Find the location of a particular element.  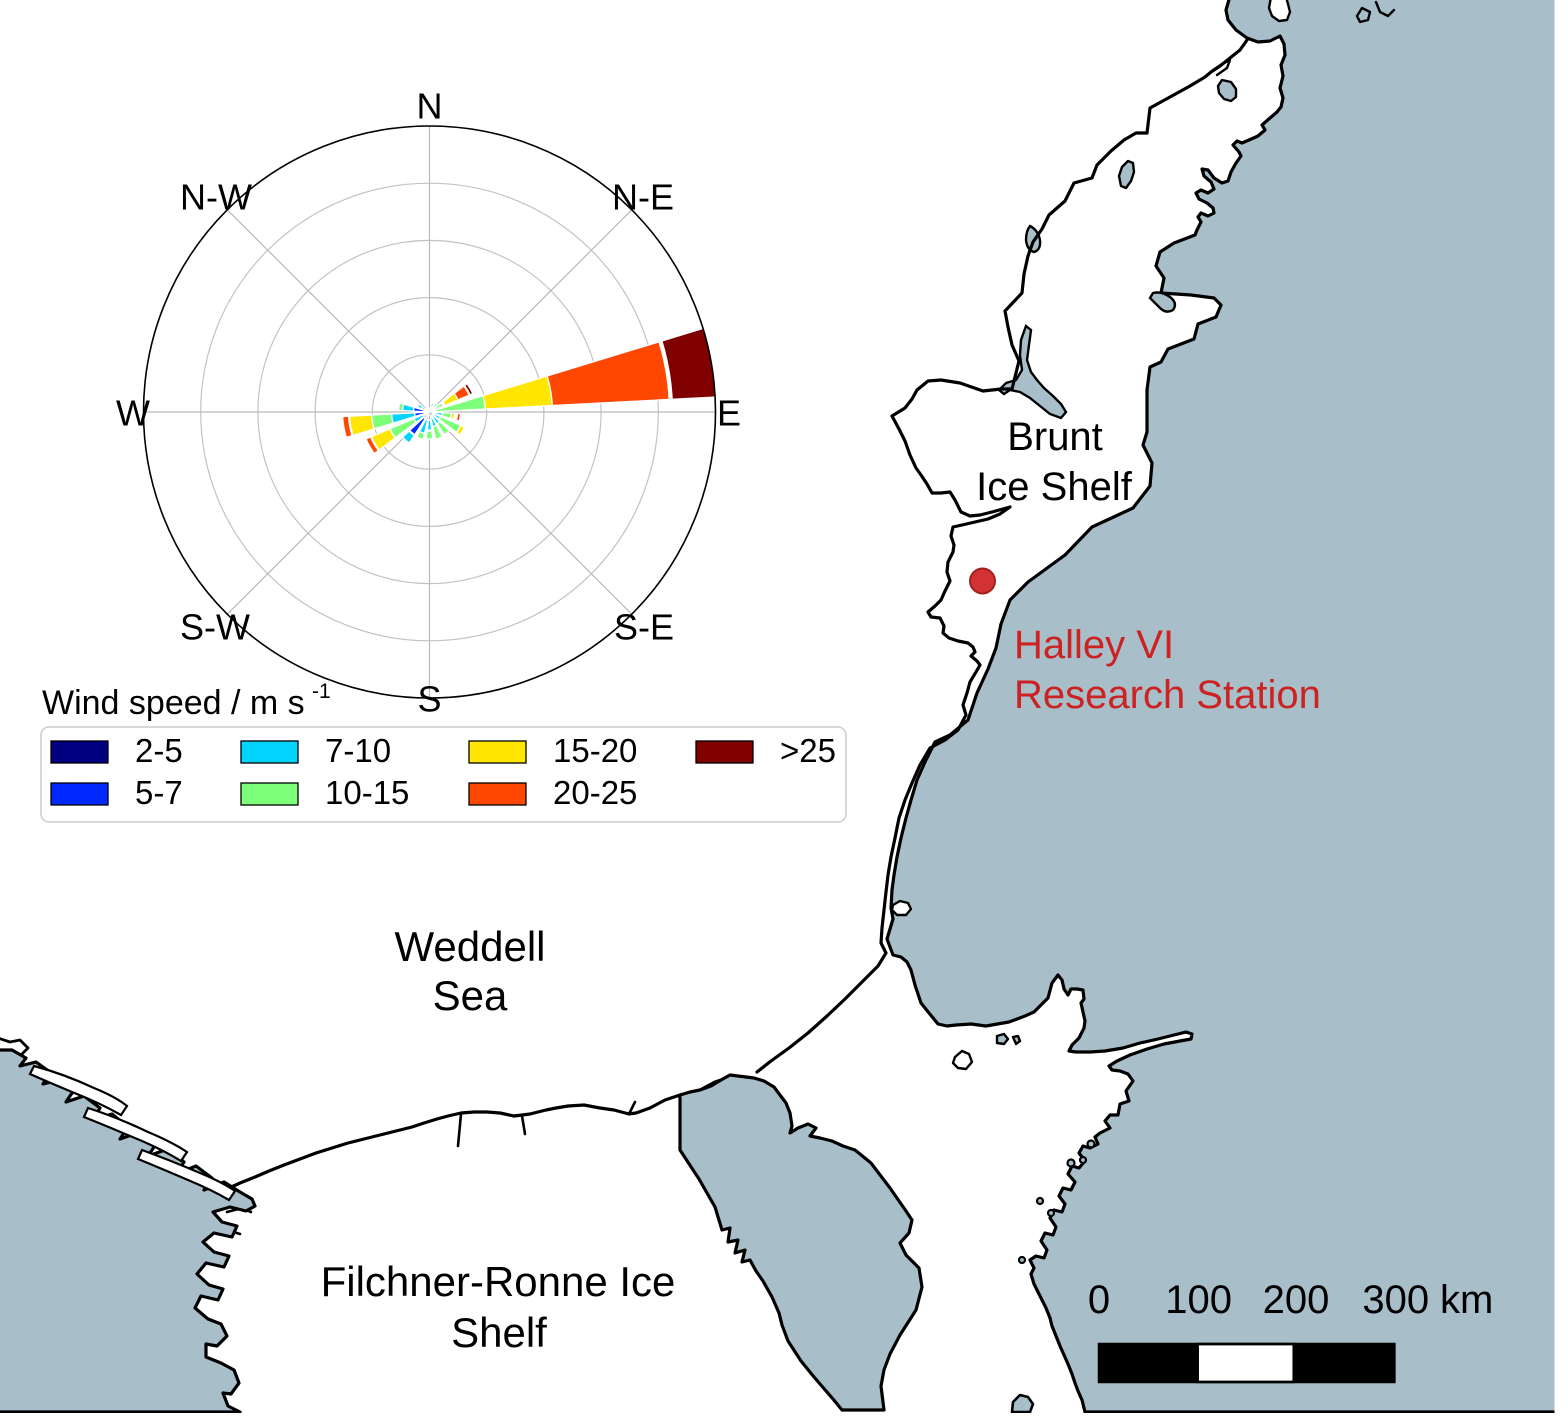

svg-text: 20-25 is located at coordinates (595, 792).